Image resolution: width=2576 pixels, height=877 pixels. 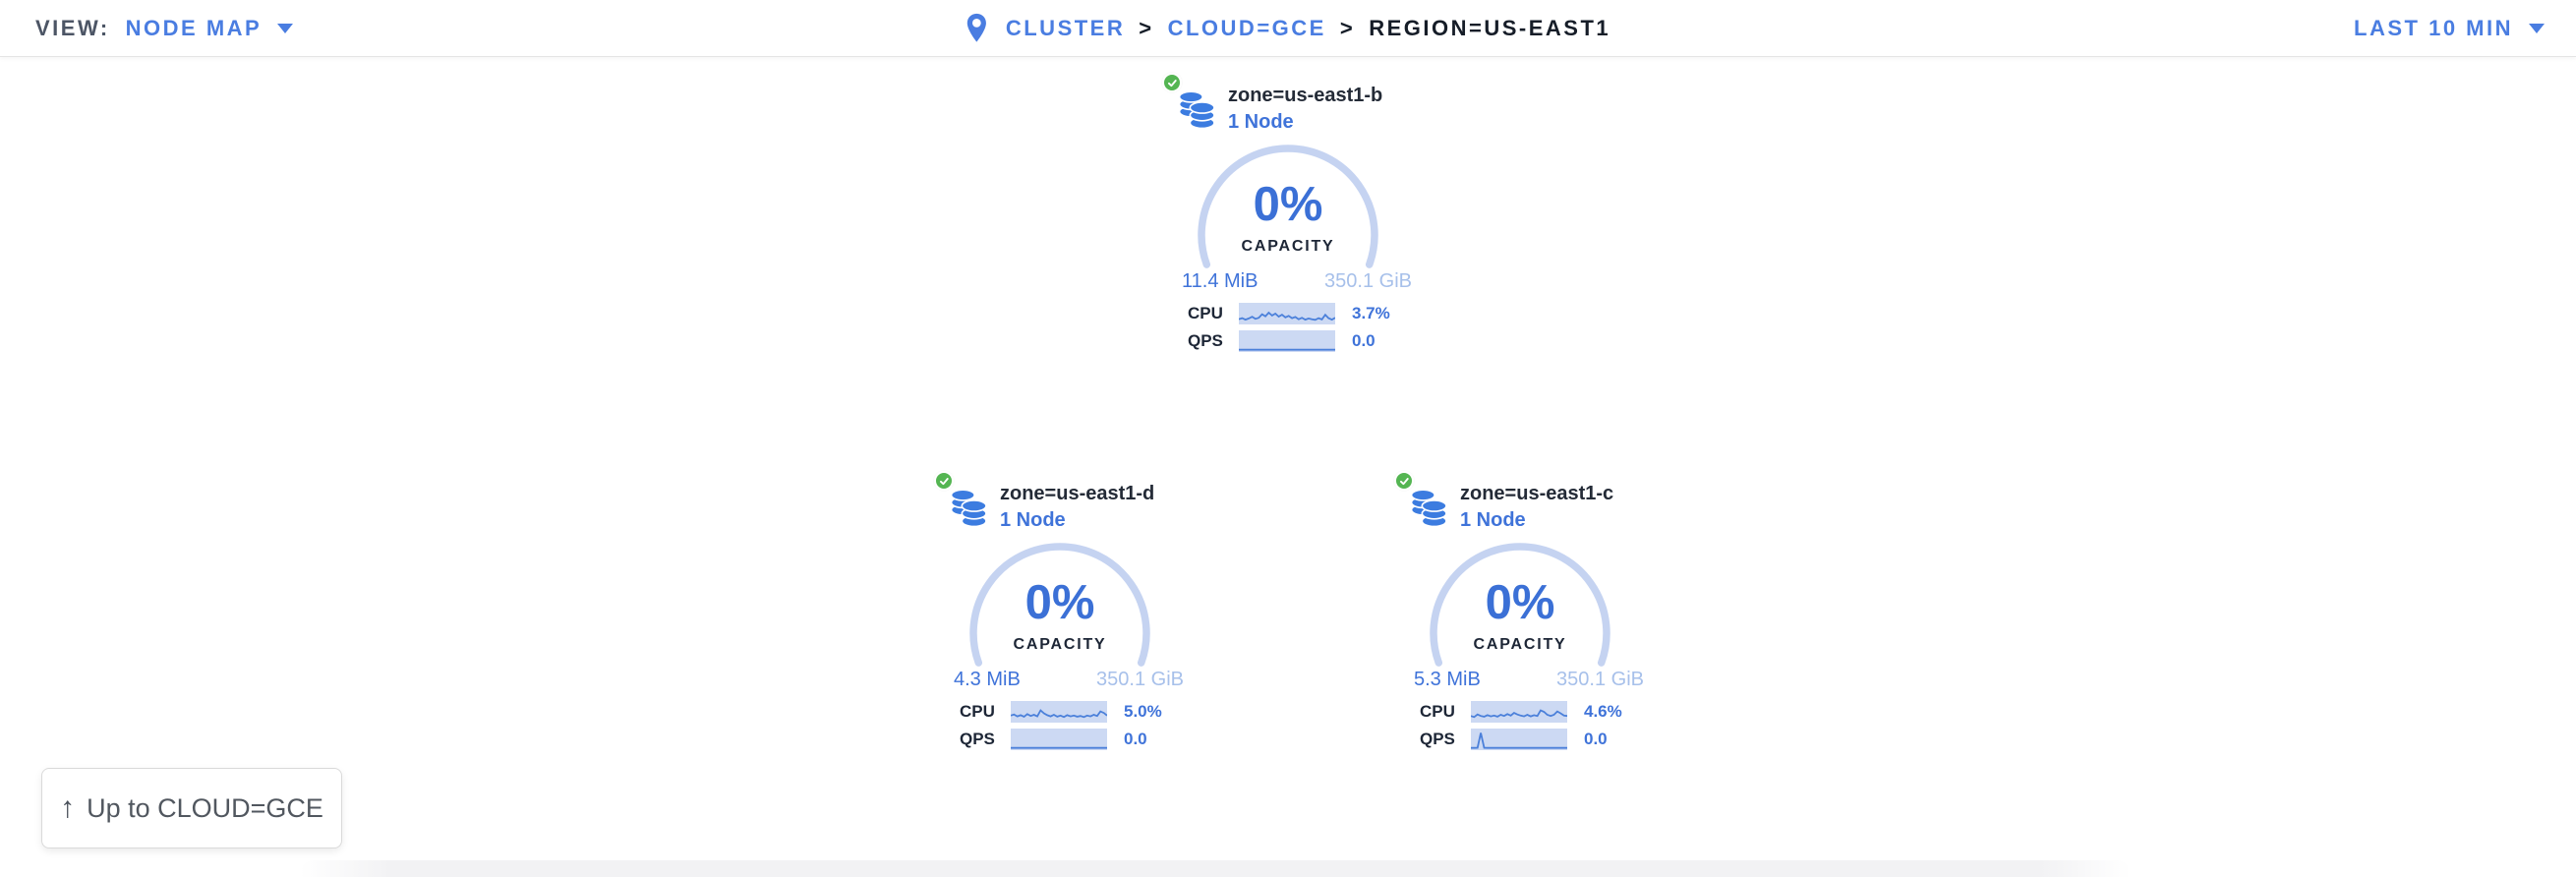 I want to click on breadcrumb: CLUSTER > CLOUD=GCE > REGION=US-EAST1, so click(x=1288, y=28).